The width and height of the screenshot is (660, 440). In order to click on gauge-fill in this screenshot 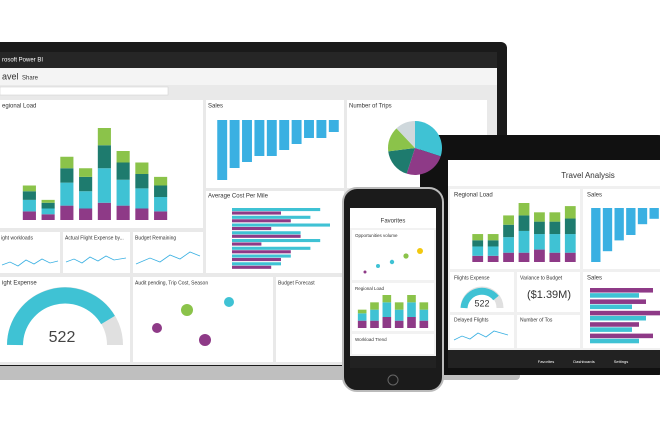, I will do `click(61, 316)`.